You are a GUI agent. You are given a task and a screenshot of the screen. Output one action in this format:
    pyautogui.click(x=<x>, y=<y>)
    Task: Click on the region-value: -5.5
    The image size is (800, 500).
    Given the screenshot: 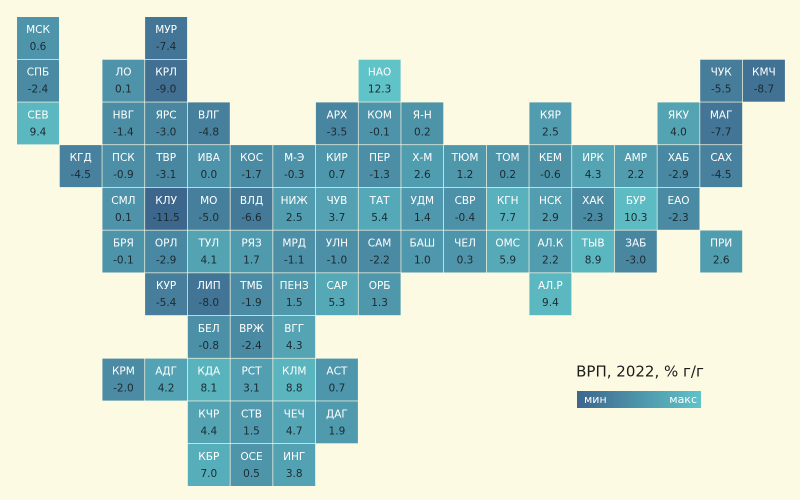 What is the action you would take?
    pyautogui.click(x=721, y=90)
    